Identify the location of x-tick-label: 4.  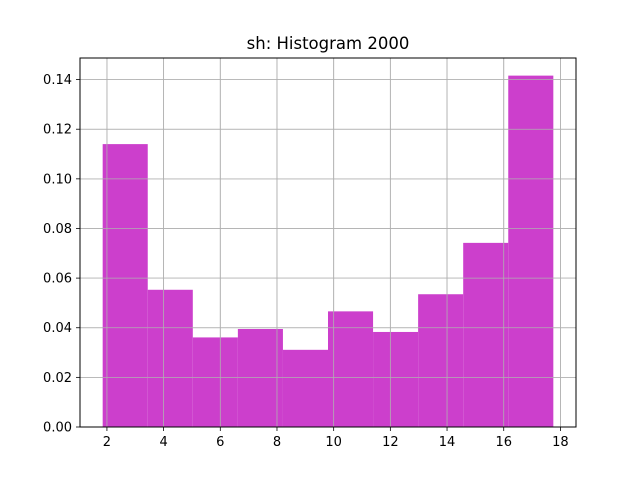
(163, 442).